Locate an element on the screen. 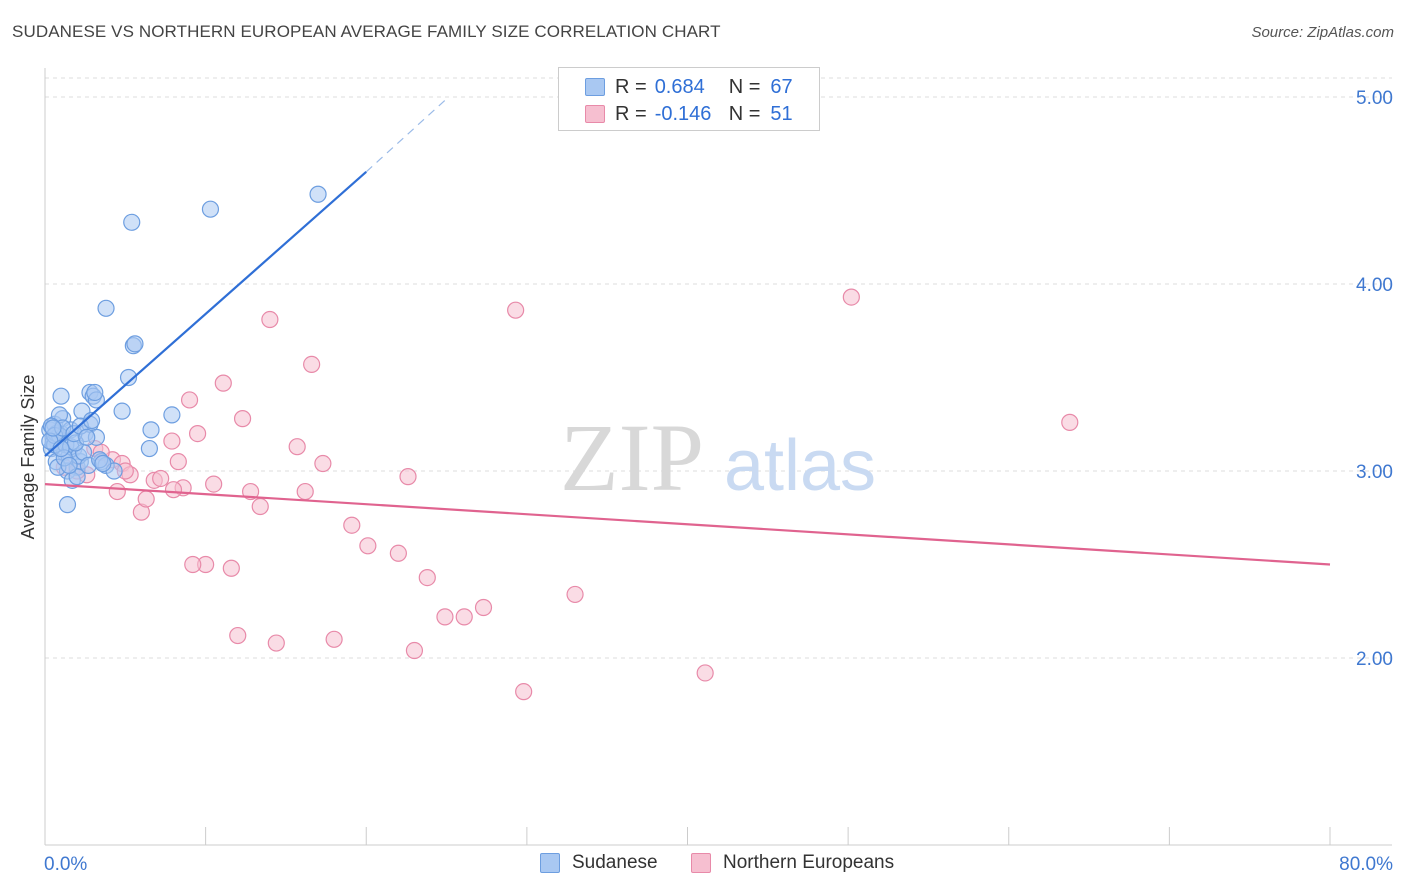 This screenshot has height=892, width=1406. sudanese-trend-extension is located at coordinates (406, 135).